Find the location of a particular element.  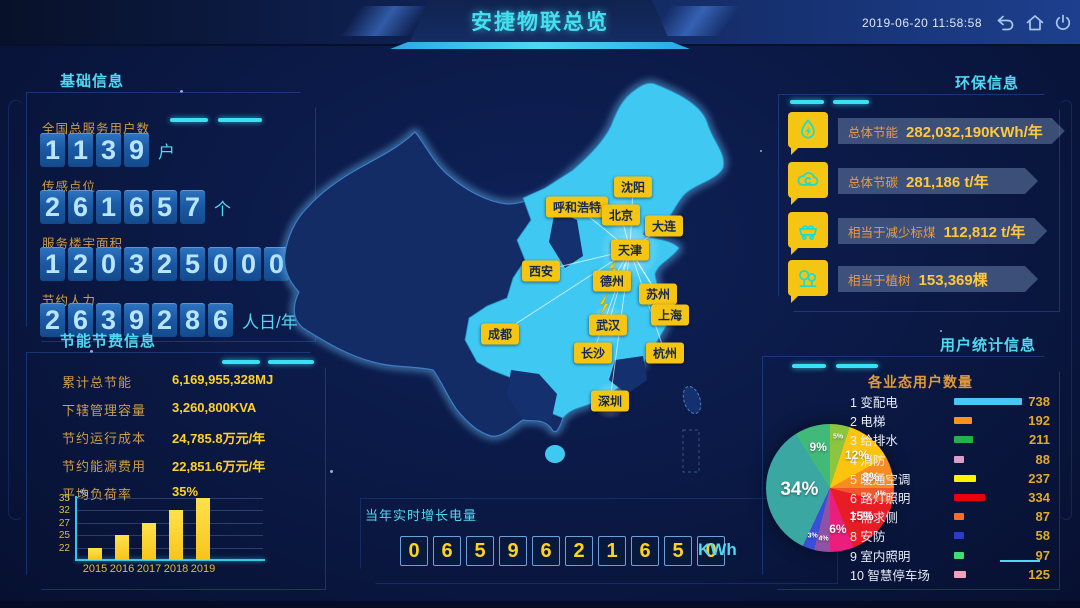

map-city-label: 上海 is located at coordinates (670, 315).